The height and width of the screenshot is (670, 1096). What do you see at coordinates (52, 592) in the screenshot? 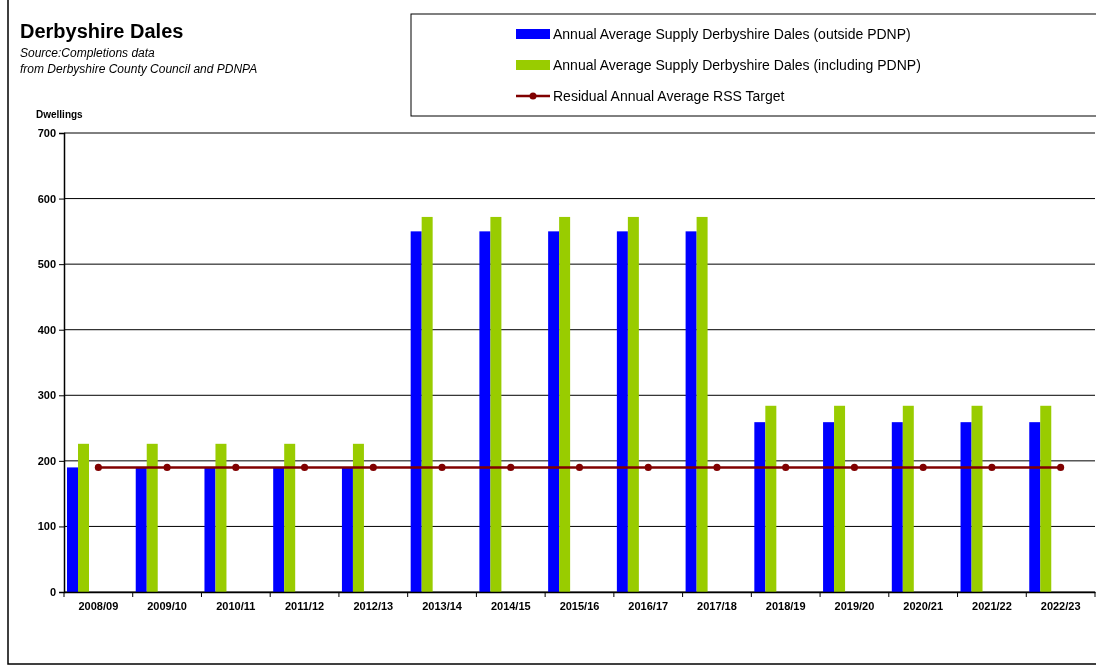
I see `y-tick-label: 0` at bounding box center [52, 592].